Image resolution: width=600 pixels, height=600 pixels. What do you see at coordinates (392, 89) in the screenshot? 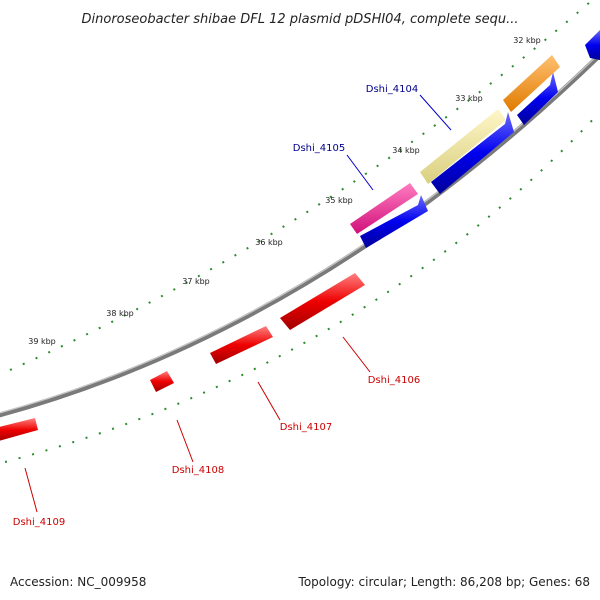
I see `gene-label-dshi-4104: Dshi_4104` at bounding box center [392, 89].